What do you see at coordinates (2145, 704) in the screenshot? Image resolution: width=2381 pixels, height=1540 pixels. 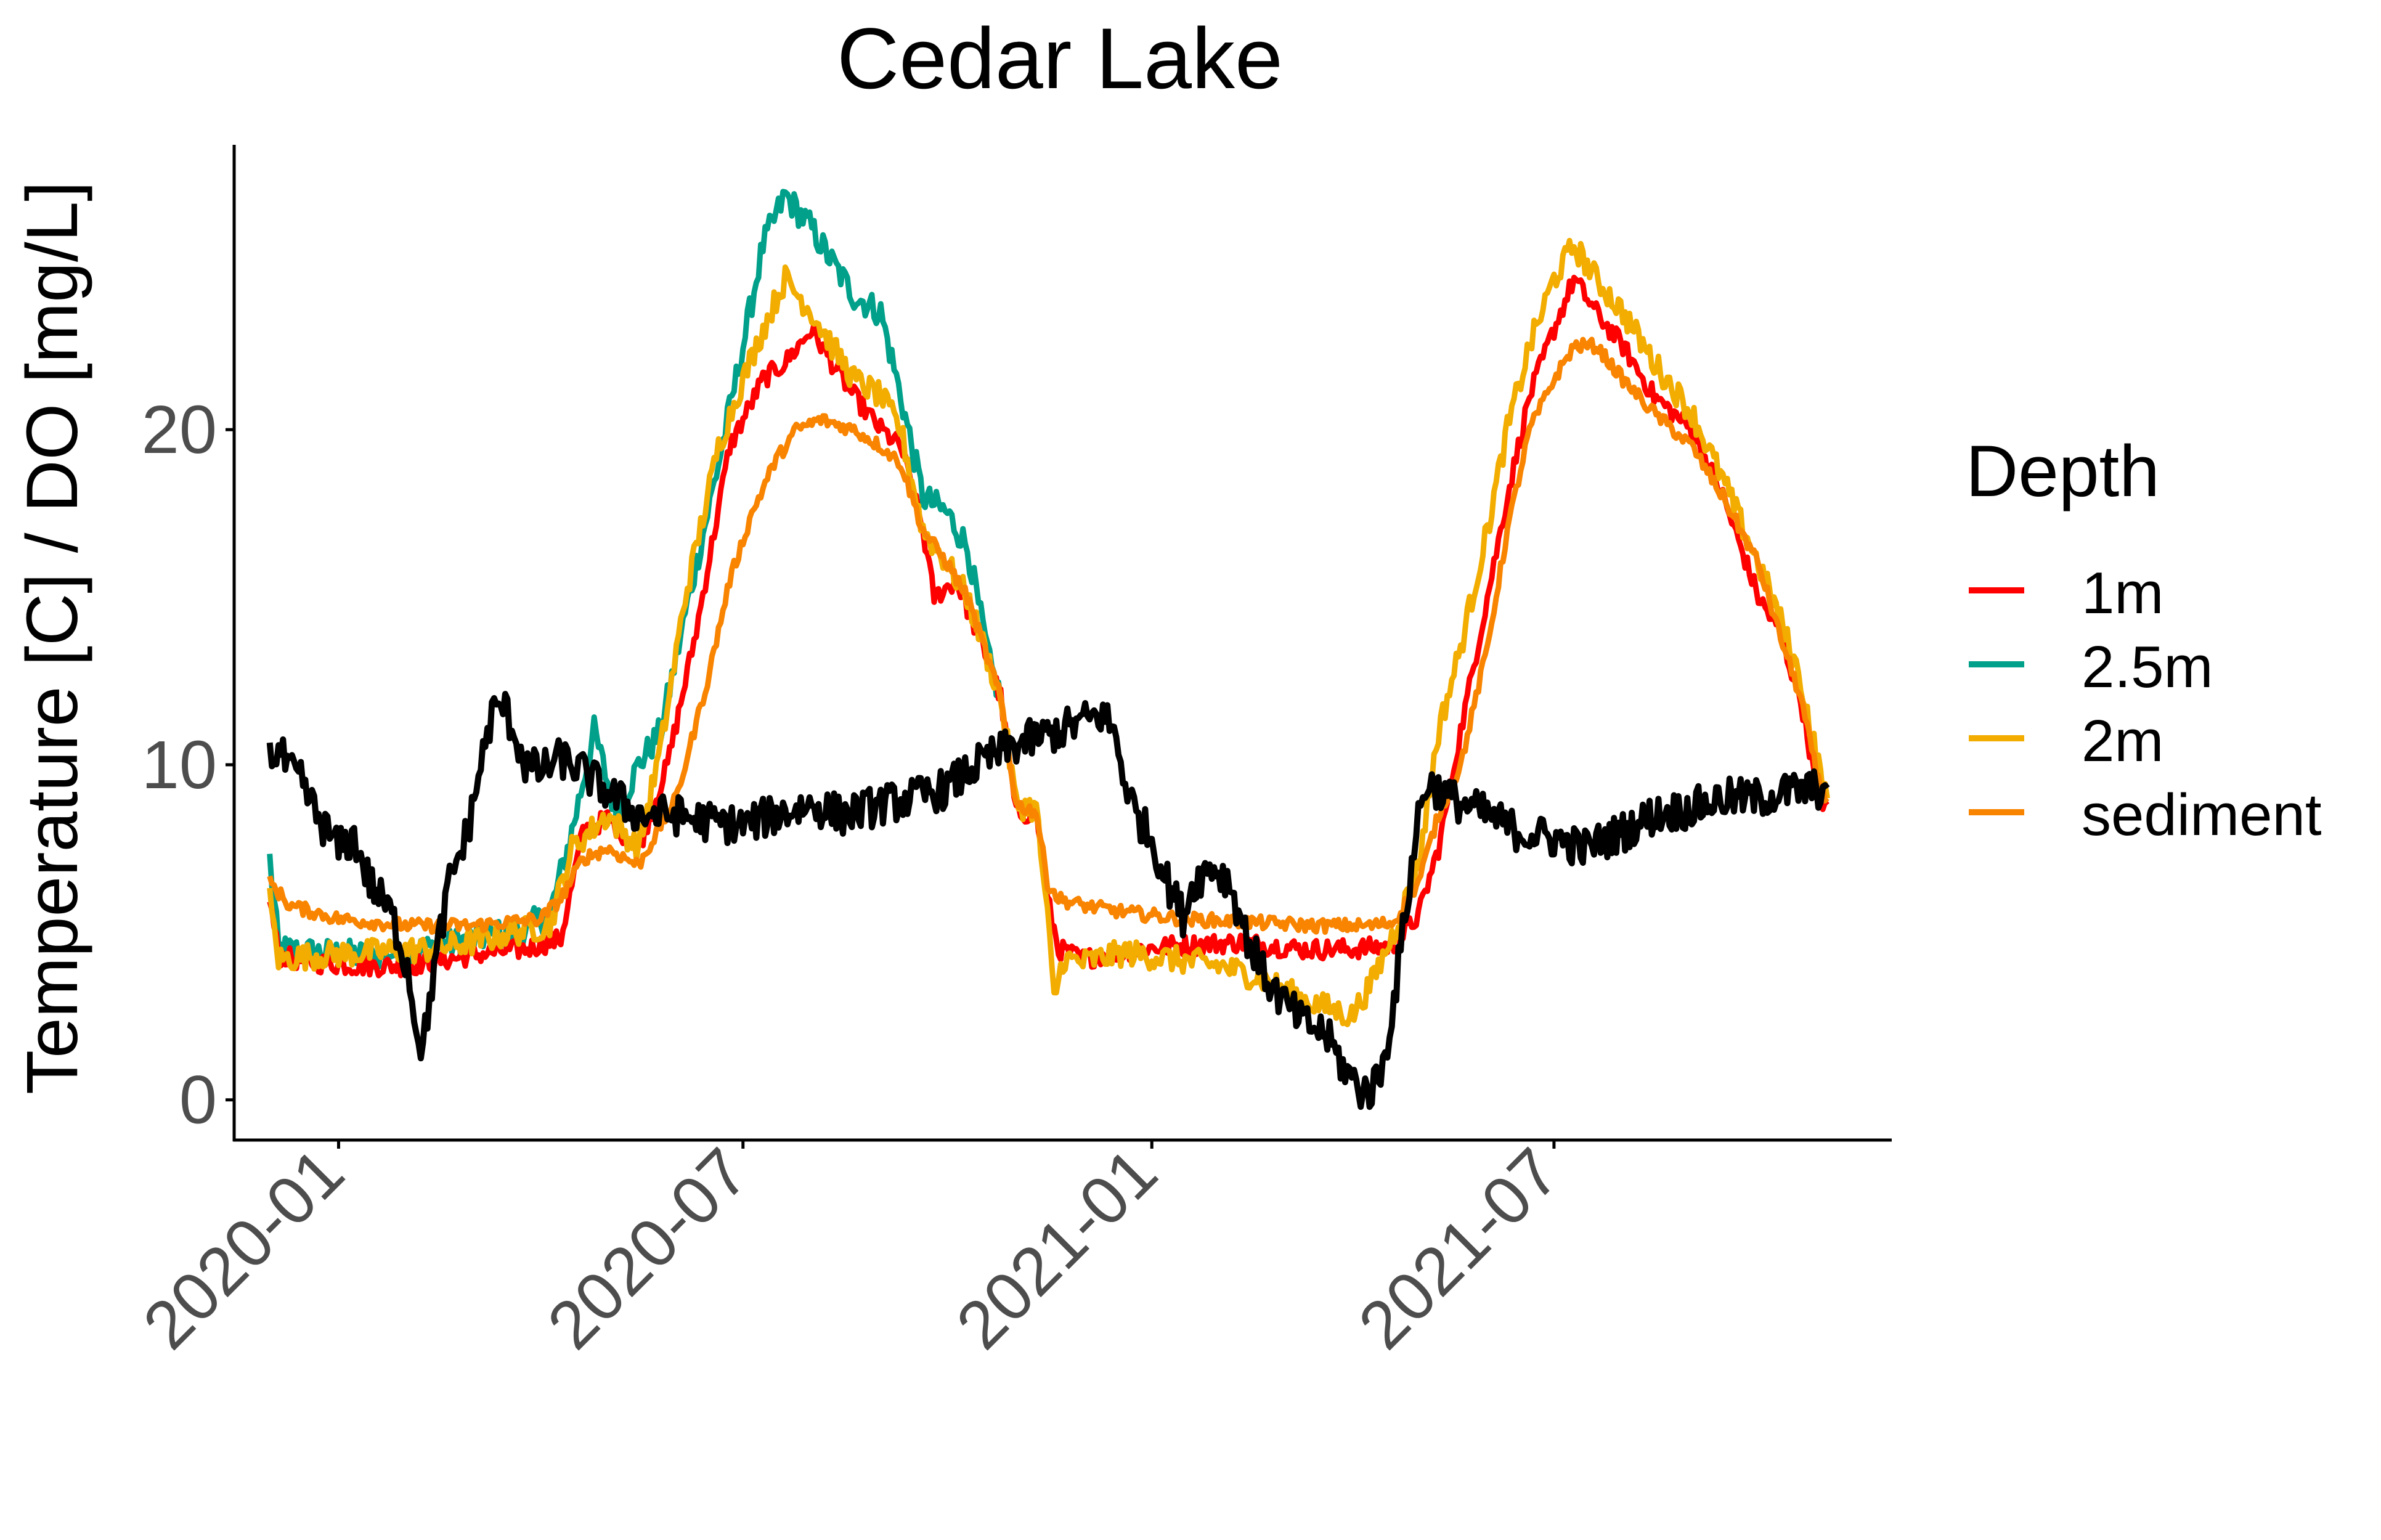 I see `legend-items: 1m 2.5m 2m sediment` at bounding box center [2145, 704].